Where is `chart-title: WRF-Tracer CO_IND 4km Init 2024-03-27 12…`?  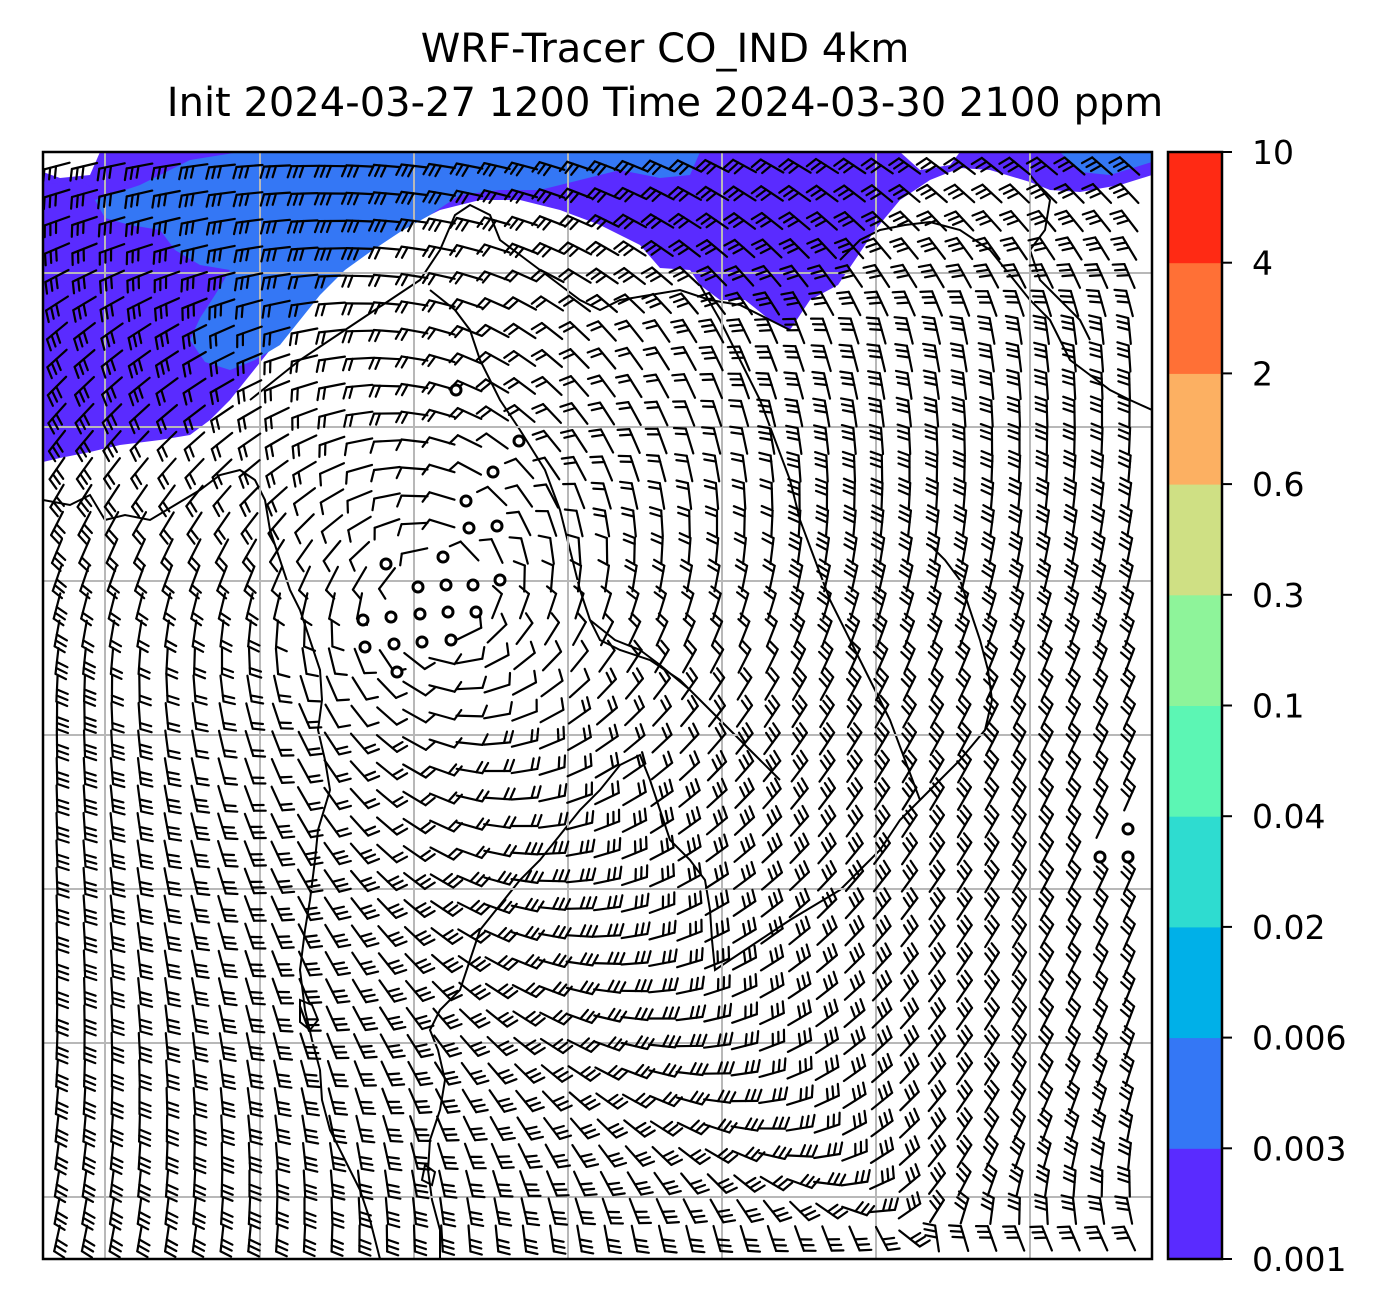 chart-title: WRF-Tracer CO_IND 4km Init 2024-03-27 12… is located at coordinates (665, 76).